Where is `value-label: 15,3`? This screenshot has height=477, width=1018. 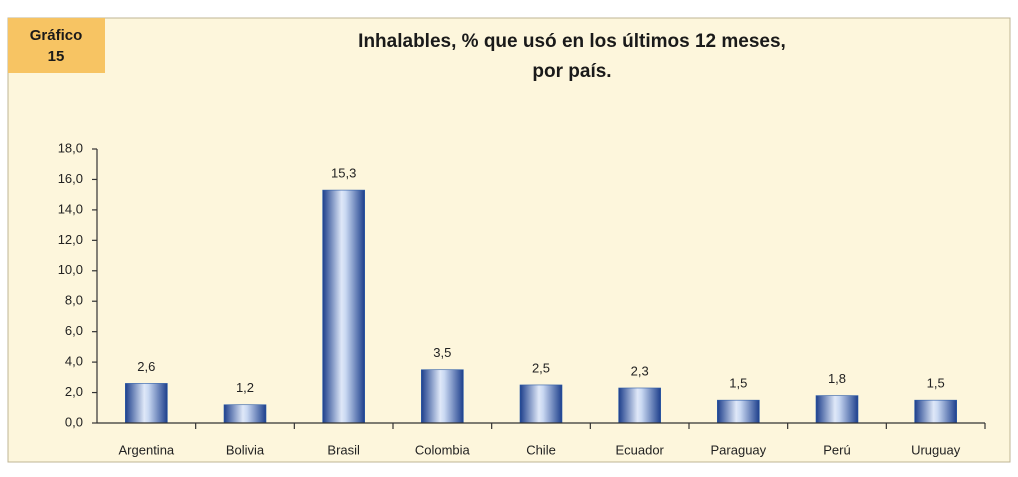 value-label: 15,3 is located at coordinates (343, 173).